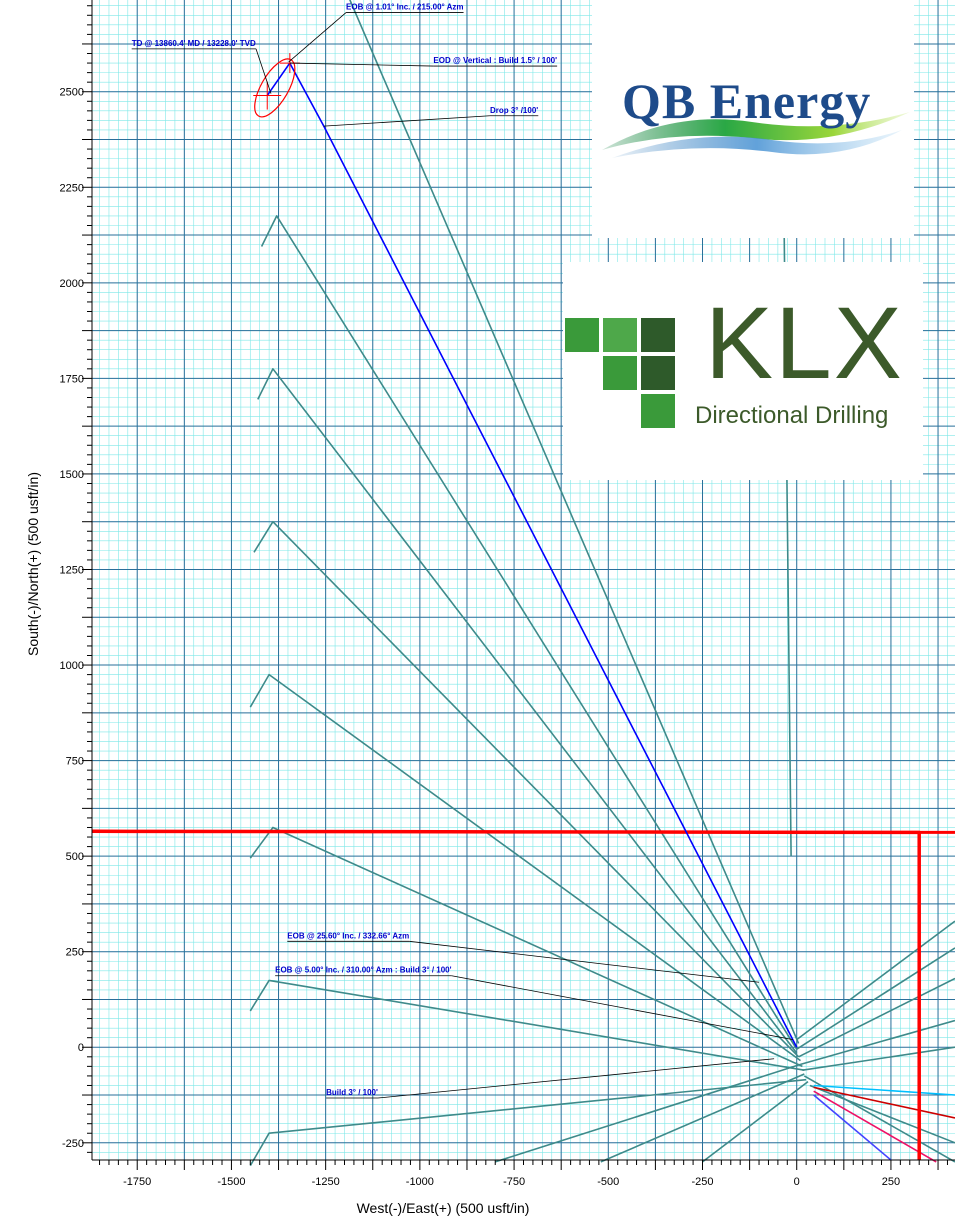 This screenshot has width=955, height=1226. Describe the element at coordinates (72, 666) in the screenshot. I see `y-tick-label: 1000` at that location.